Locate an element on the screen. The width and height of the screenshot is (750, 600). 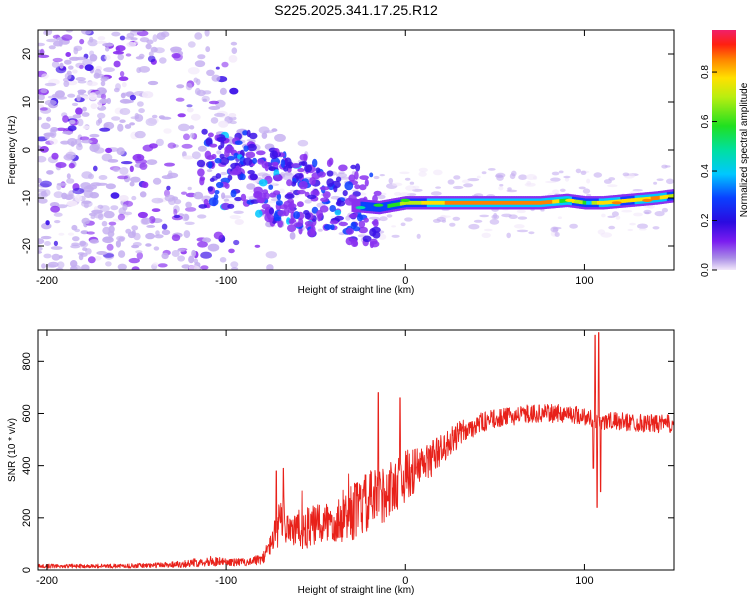
ridge-outer is located at coordinates (352, 205).